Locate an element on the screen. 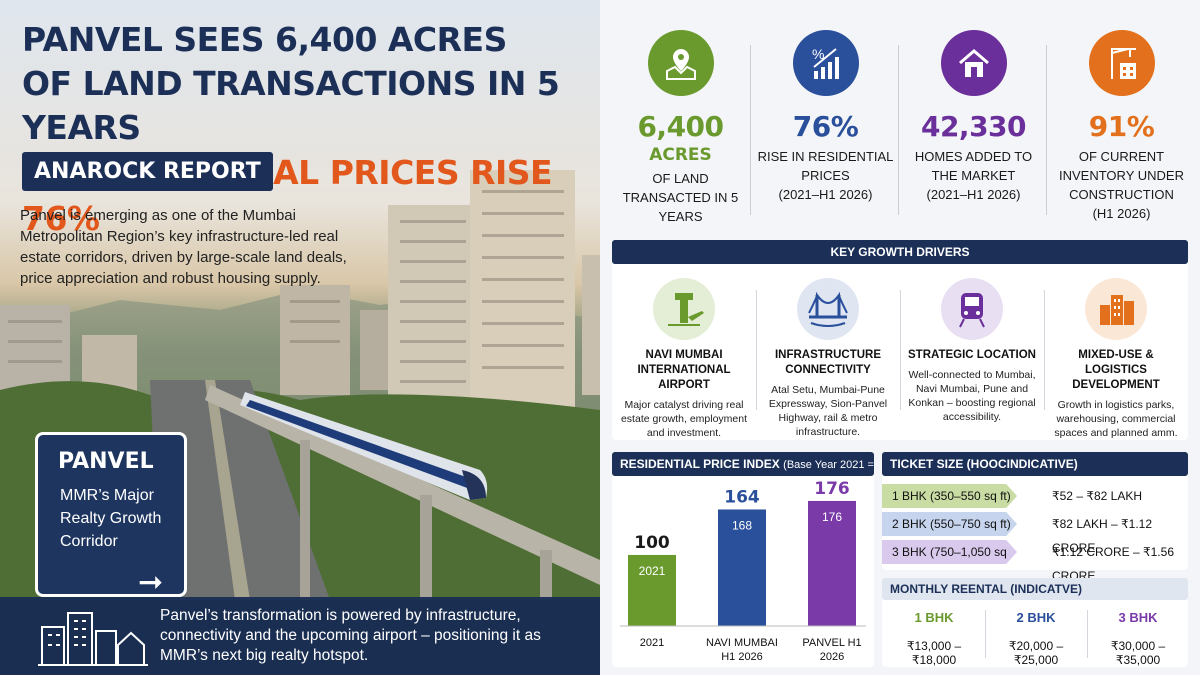  headline-line-2: OF LAND TRANSACTIONS IN 5 YEARS is located at coordinates (291, 105).